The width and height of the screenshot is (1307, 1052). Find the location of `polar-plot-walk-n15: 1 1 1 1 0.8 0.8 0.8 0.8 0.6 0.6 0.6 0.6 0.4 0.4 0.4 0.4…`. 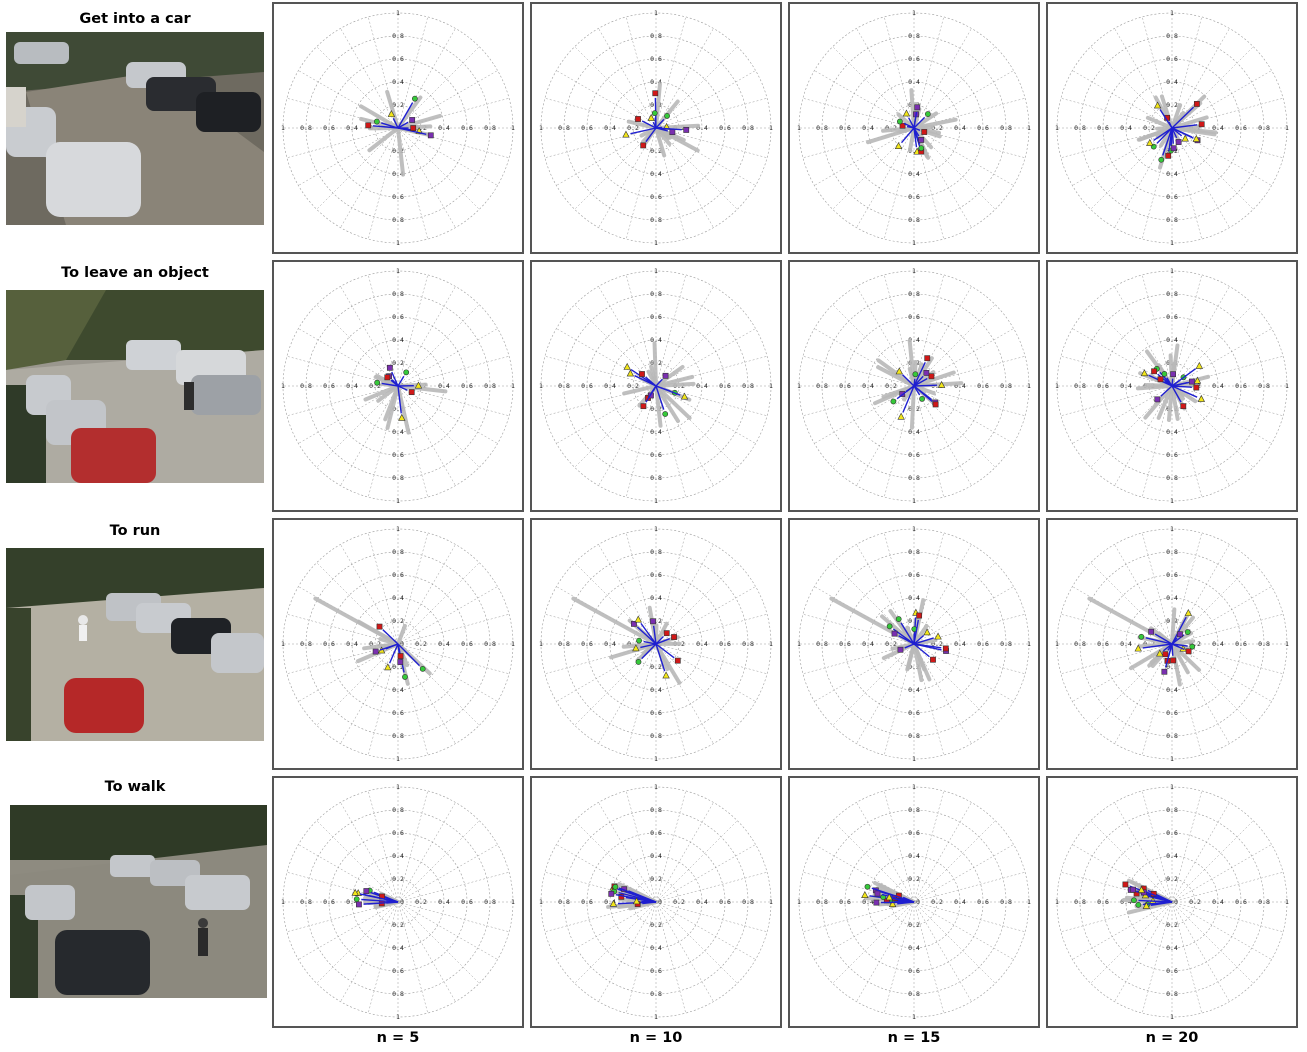

polar-plot-walk-n15: 1 1 1 1 0.8 0.8 0.8 0.8 0.6 0.6 0.6 0.6 0.4 0.4 0.4 0.4… is located at coordinates (914, 902).